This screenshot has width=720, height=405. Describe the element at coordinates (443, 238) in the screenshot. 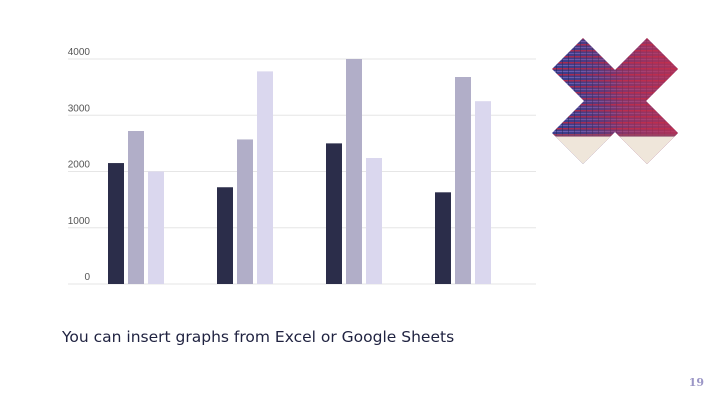

I see `bar-s1-c4` at that location.